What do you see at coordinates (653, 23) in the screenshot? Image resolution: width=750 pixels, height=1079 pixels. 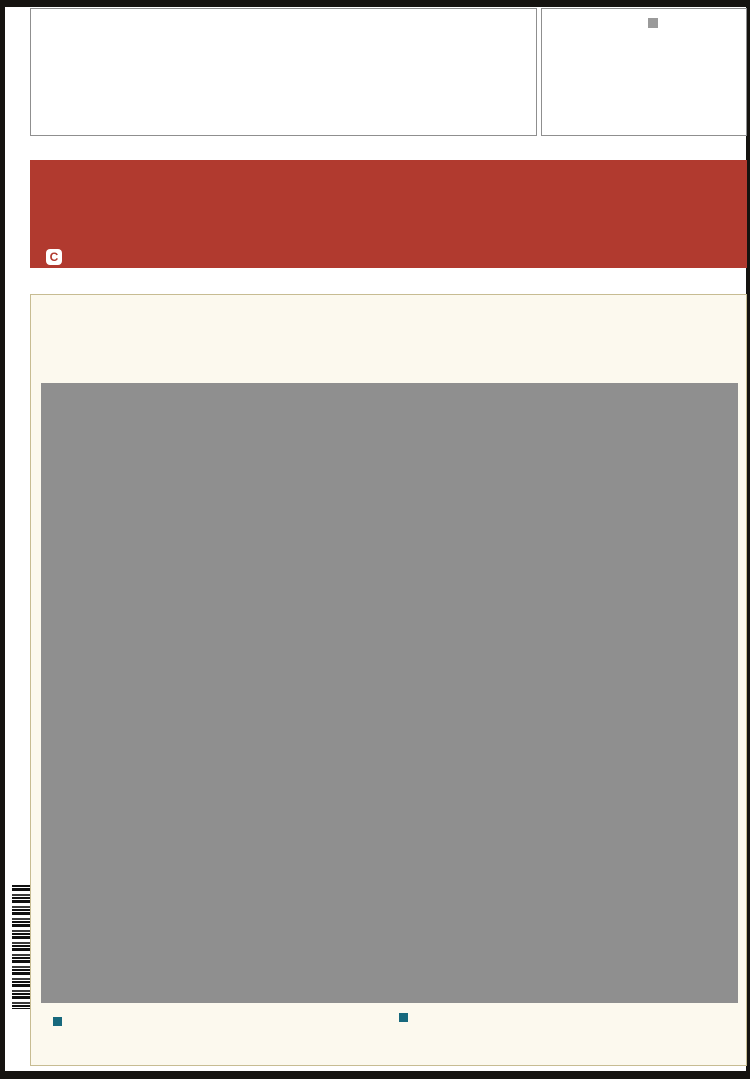 I see `section-square-icon` at bounding box center [653, 23].